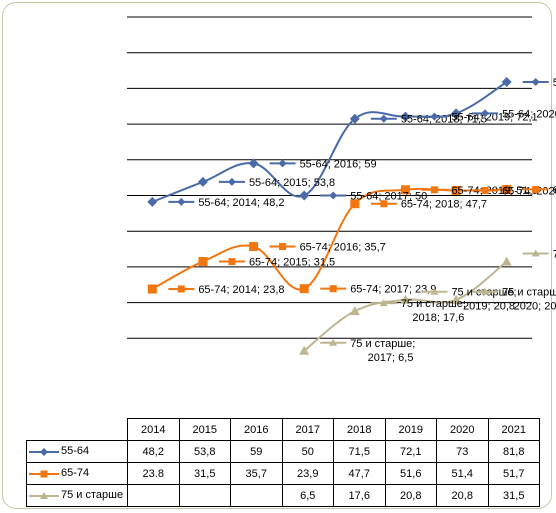  Describe the element at coordinates (456, 191) in the screenshot. I see `series-2-point-2020` at that location.